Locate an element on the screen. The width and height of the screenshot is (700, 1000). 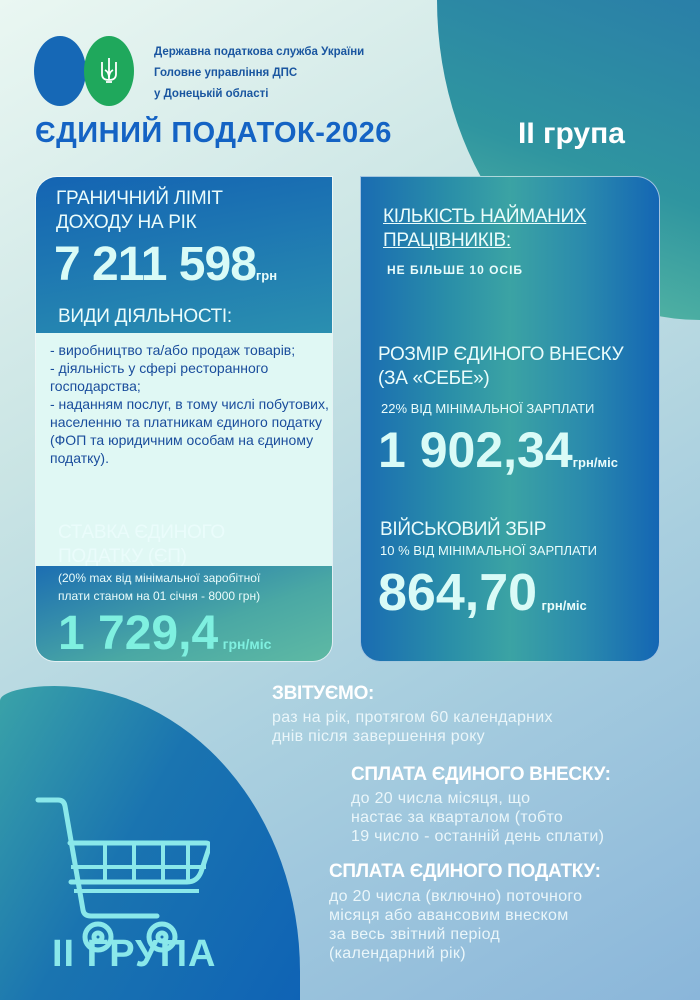
military-value: 864,70 is located at coordinates (458, 593).